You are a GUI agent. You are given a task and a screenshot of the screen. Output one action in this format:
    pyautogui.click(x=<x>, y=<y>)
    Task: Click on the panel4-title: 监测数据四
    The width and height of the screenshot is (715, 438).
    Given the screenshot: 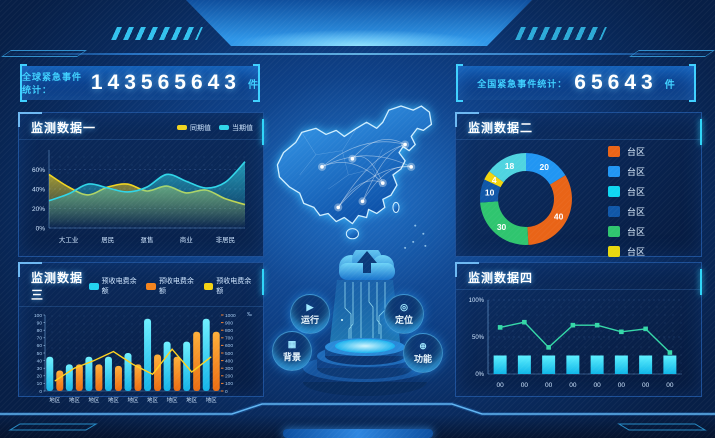 What is the action you would take?
    pyautogui.click(x=501, y=278)
    